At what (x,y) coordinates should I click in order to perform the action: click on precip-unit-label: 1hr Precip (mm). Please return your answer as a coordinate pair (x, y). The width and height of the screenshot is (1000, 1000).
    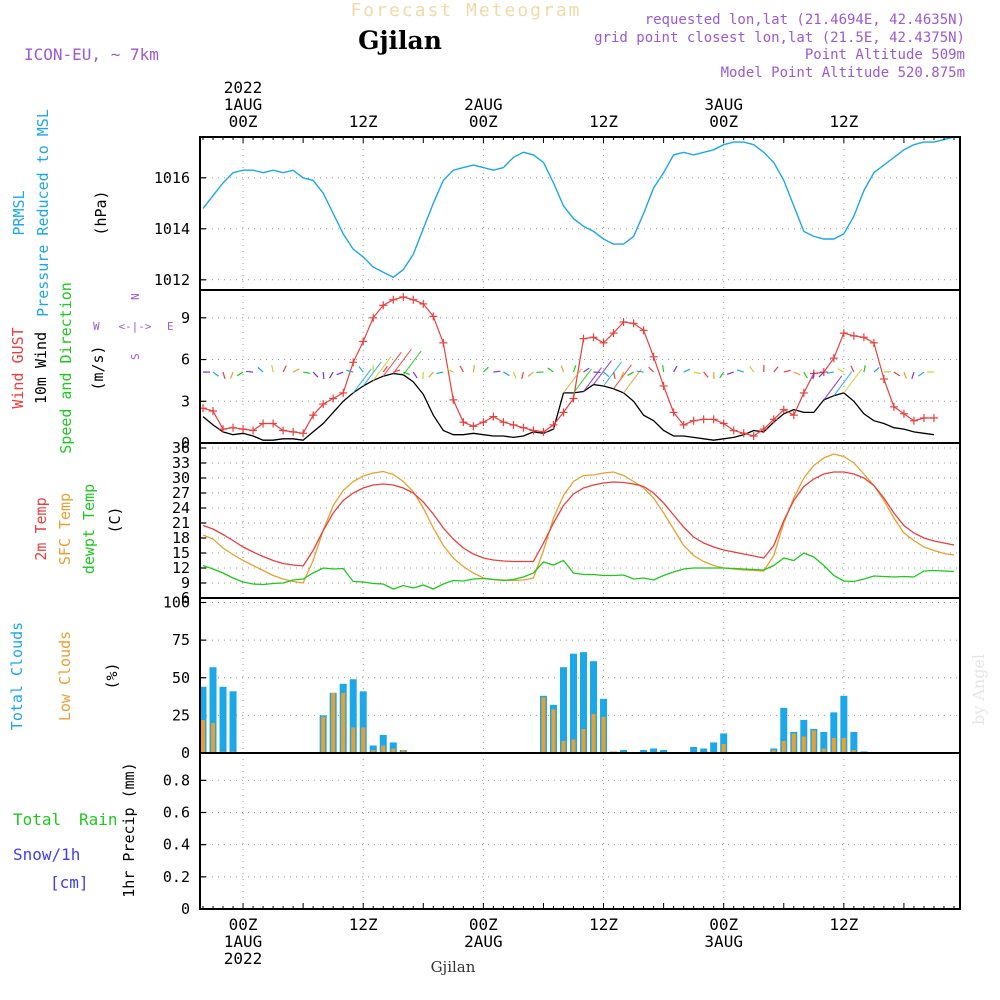
    Looking at the image, I should click on (129, 829).